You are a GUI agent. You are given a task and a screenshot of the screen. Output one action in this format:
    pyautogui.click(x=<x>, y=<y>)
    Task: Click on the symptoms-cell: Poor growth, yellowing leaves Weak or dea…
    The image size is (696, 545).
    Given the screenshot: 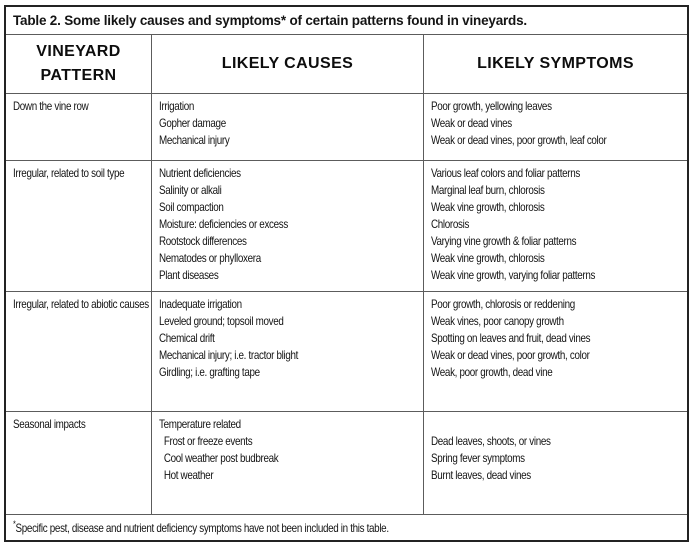 What is the action you would take?
    pyautogui.click(x=555, y=127)
    